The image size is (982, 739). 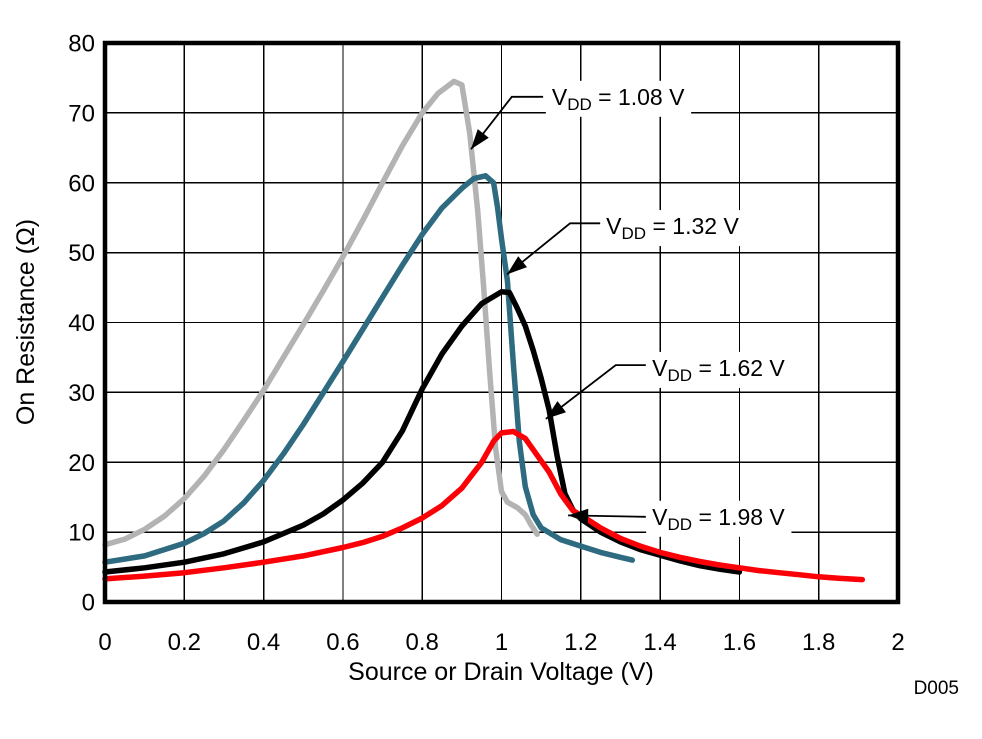 I want to click on ann-vdd-1.32: VDD = 1.32 V, so click(x=626, y=242).